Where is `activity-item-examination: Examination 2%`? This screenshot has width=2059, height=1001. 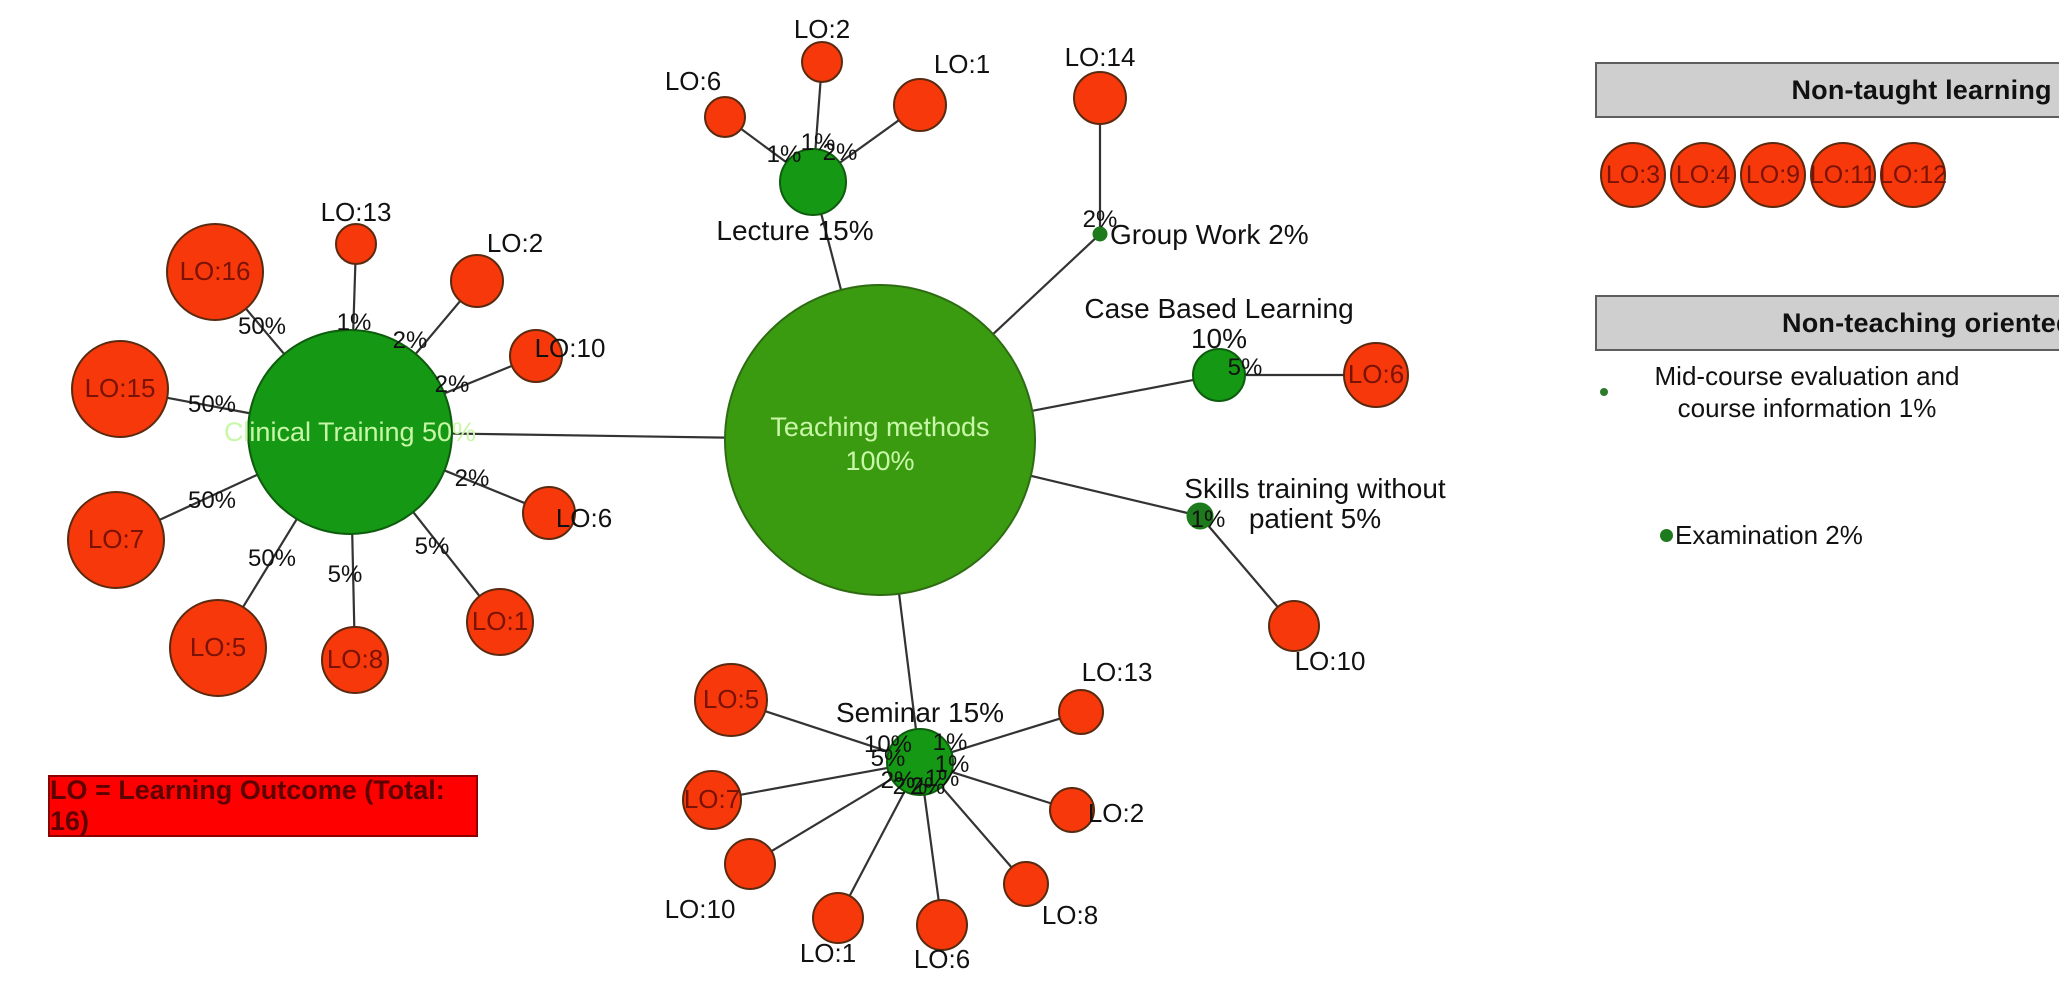
activity-item-examination: Examination 2% is located at coordinates (1761, 535).